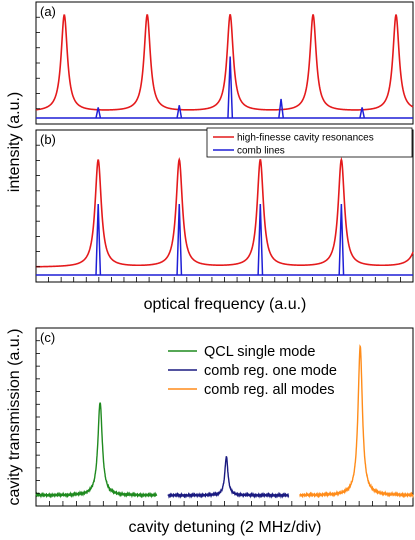  Describe the element at coordinates (14, 417) in the screenshot. I see `bottom-y-axis-title: cavity transmission (a.u.)` at that location.